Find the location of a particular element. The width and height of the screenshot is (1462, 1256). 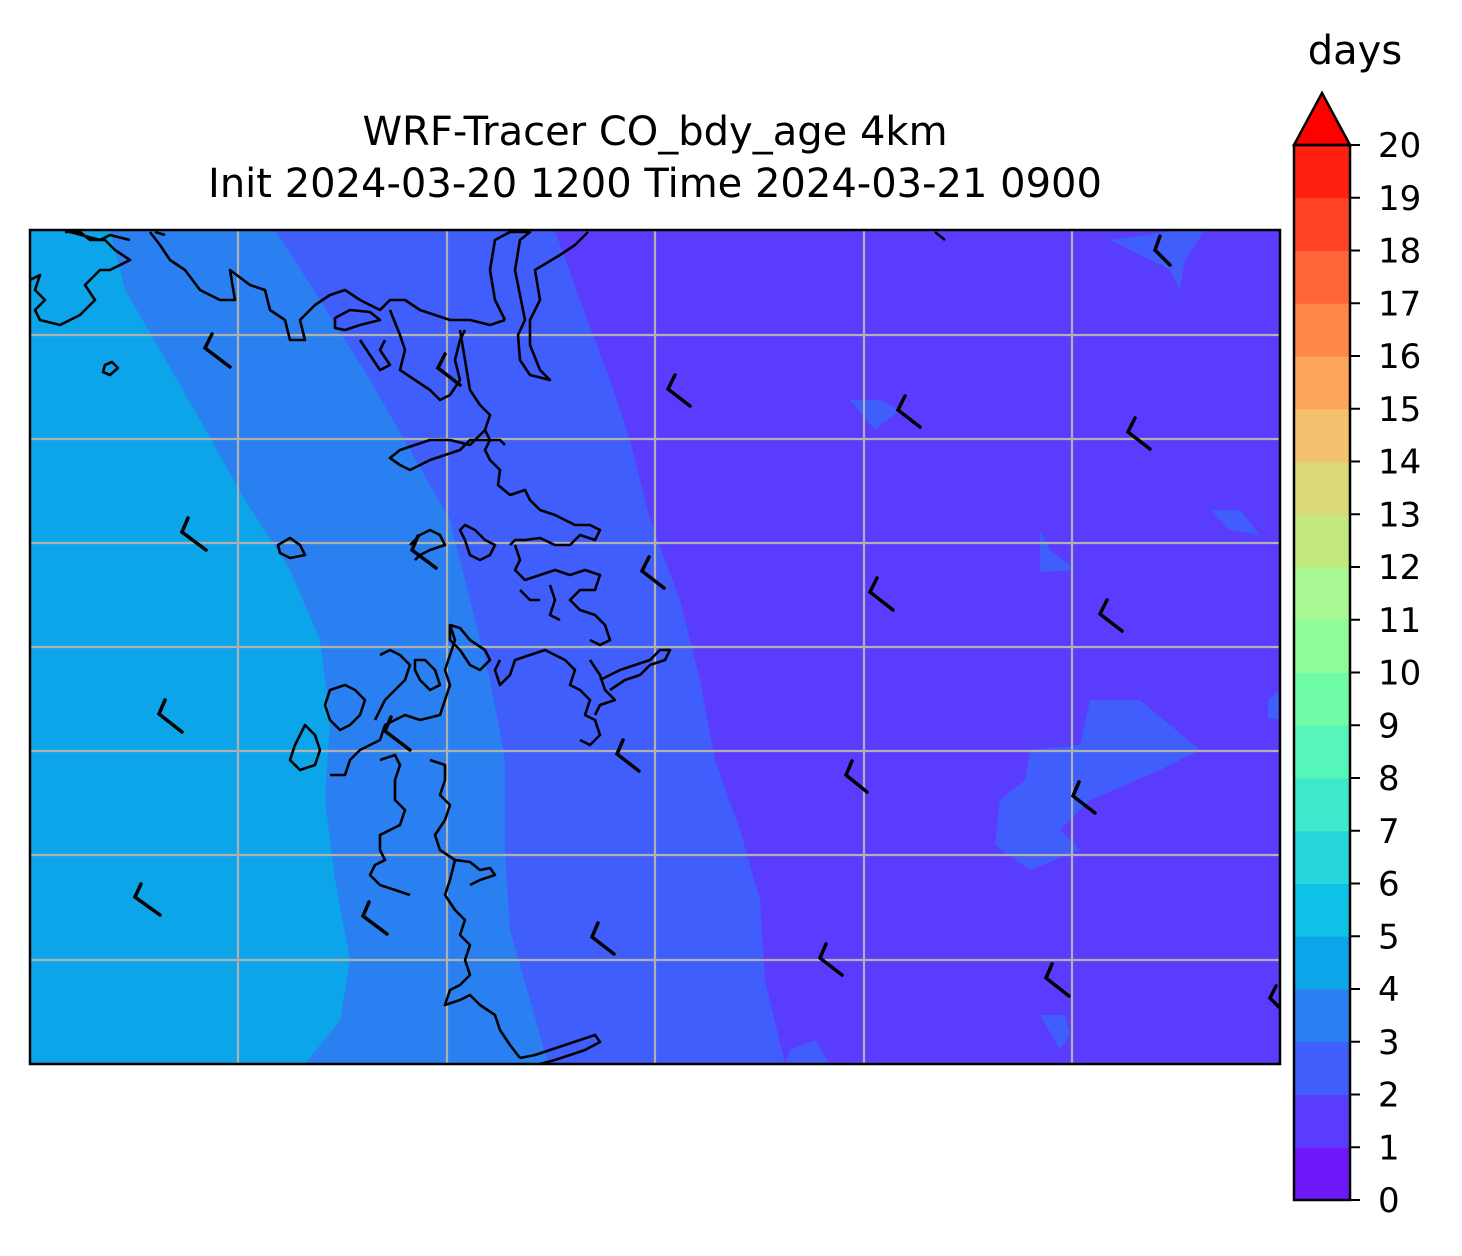

colorbar-extend-triangle is located at coordinates (1322, 118).